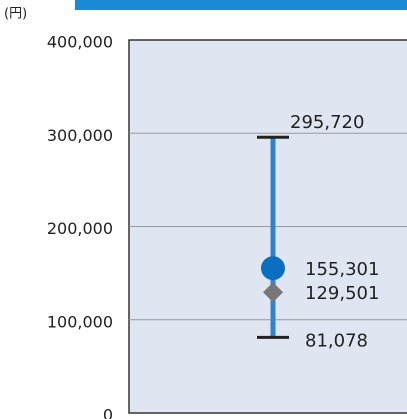 Image resolution: width=407 pixels, height=419 pixels. What do you see at coordinates (108, 412) in the screenshot?
I see `y-tick-label: 0` at bounding box center [108, 412].